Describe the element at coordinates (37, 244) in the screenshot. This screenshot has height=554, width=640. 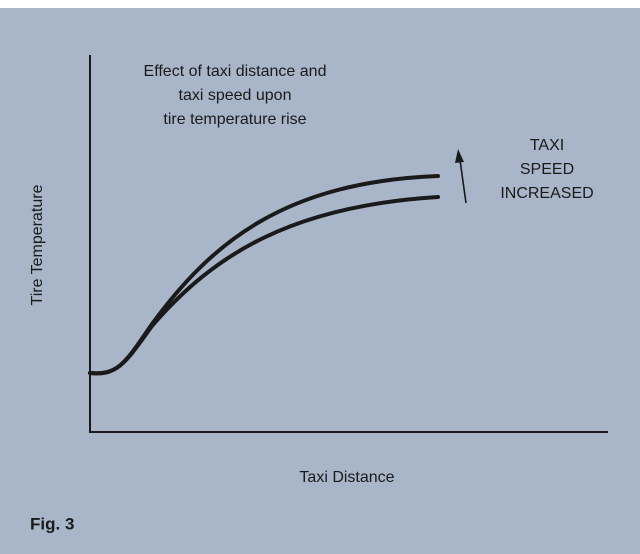
I see `y-axis-label: Tire Temperature` at that location.